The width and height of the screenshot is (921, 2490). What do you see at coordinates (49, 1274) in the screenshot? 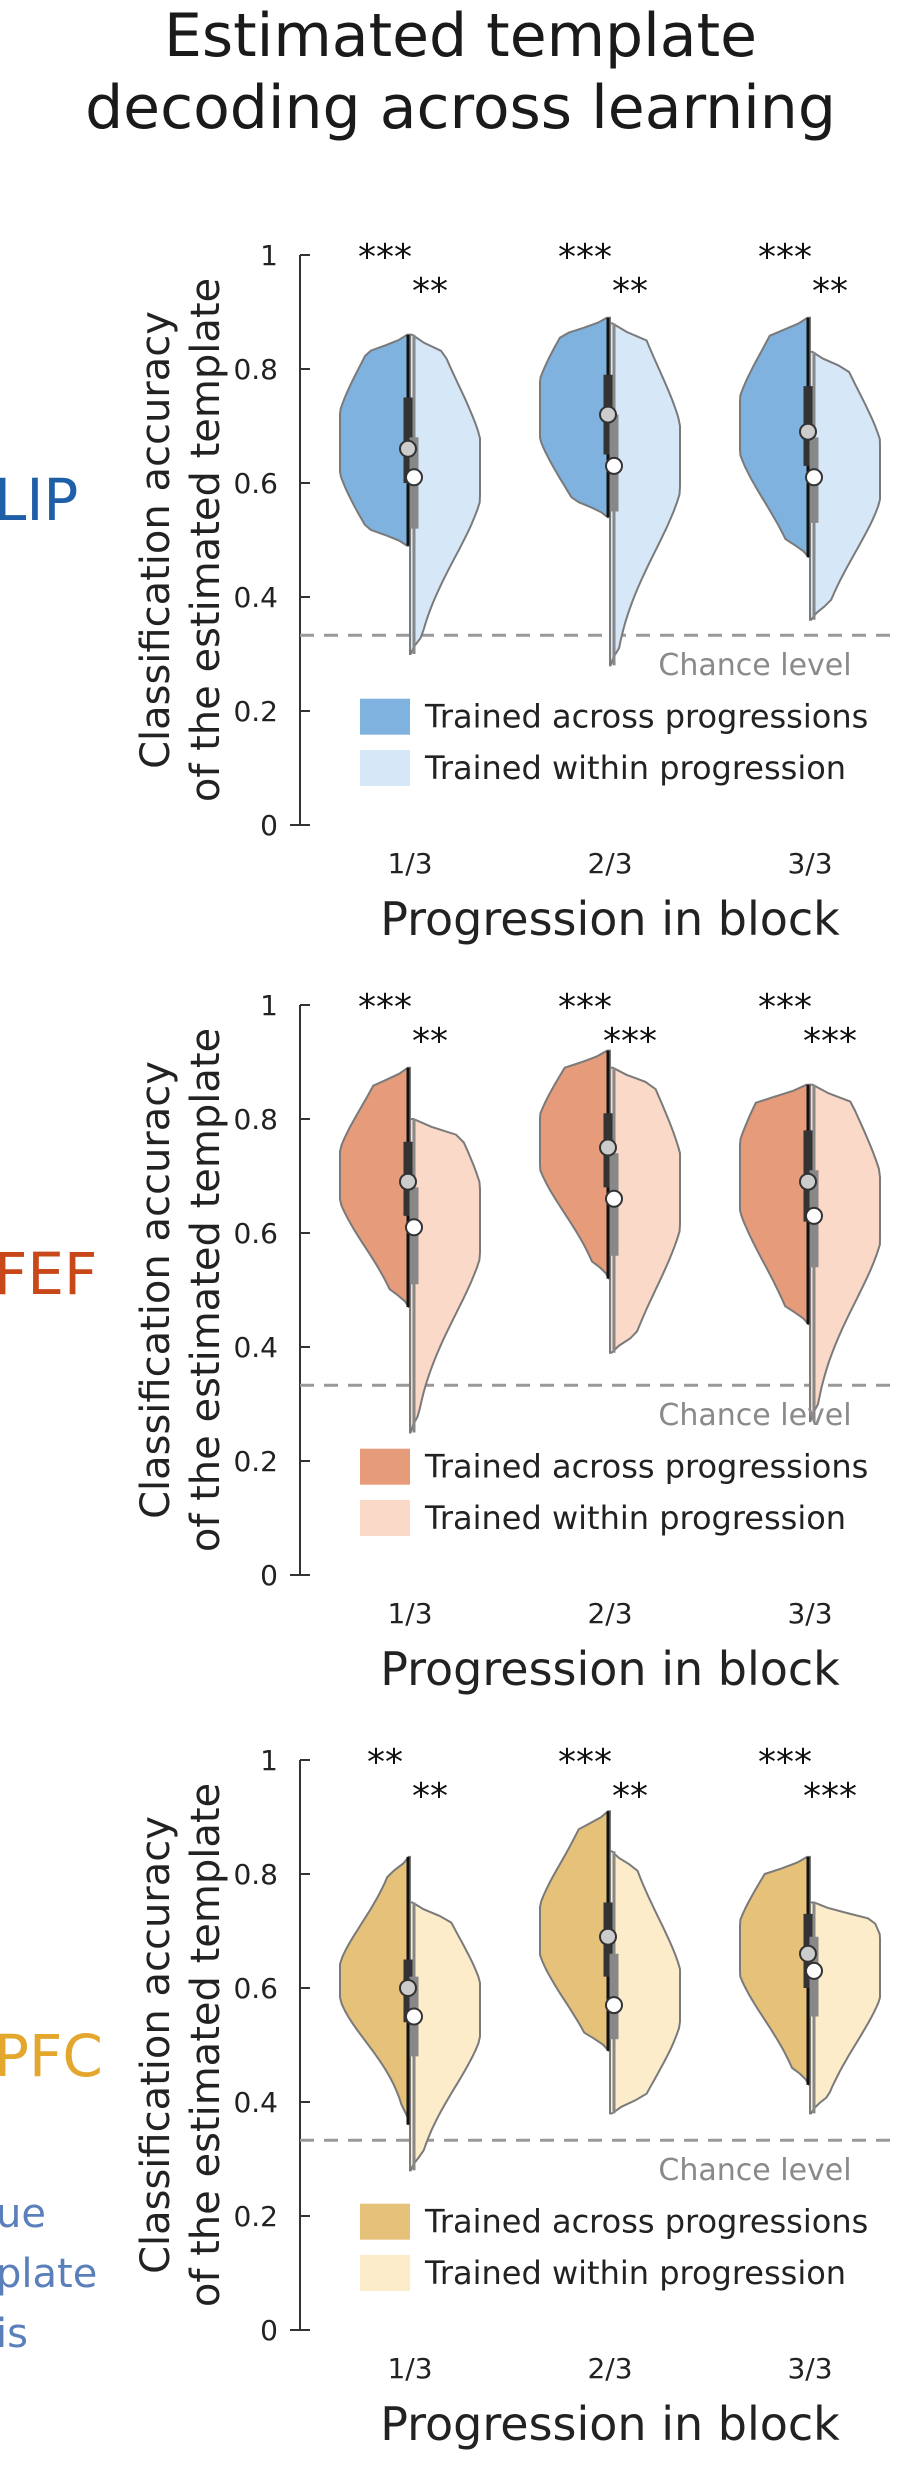
I see `region-label-fef: FEF` at bounding box center [49, 1274].